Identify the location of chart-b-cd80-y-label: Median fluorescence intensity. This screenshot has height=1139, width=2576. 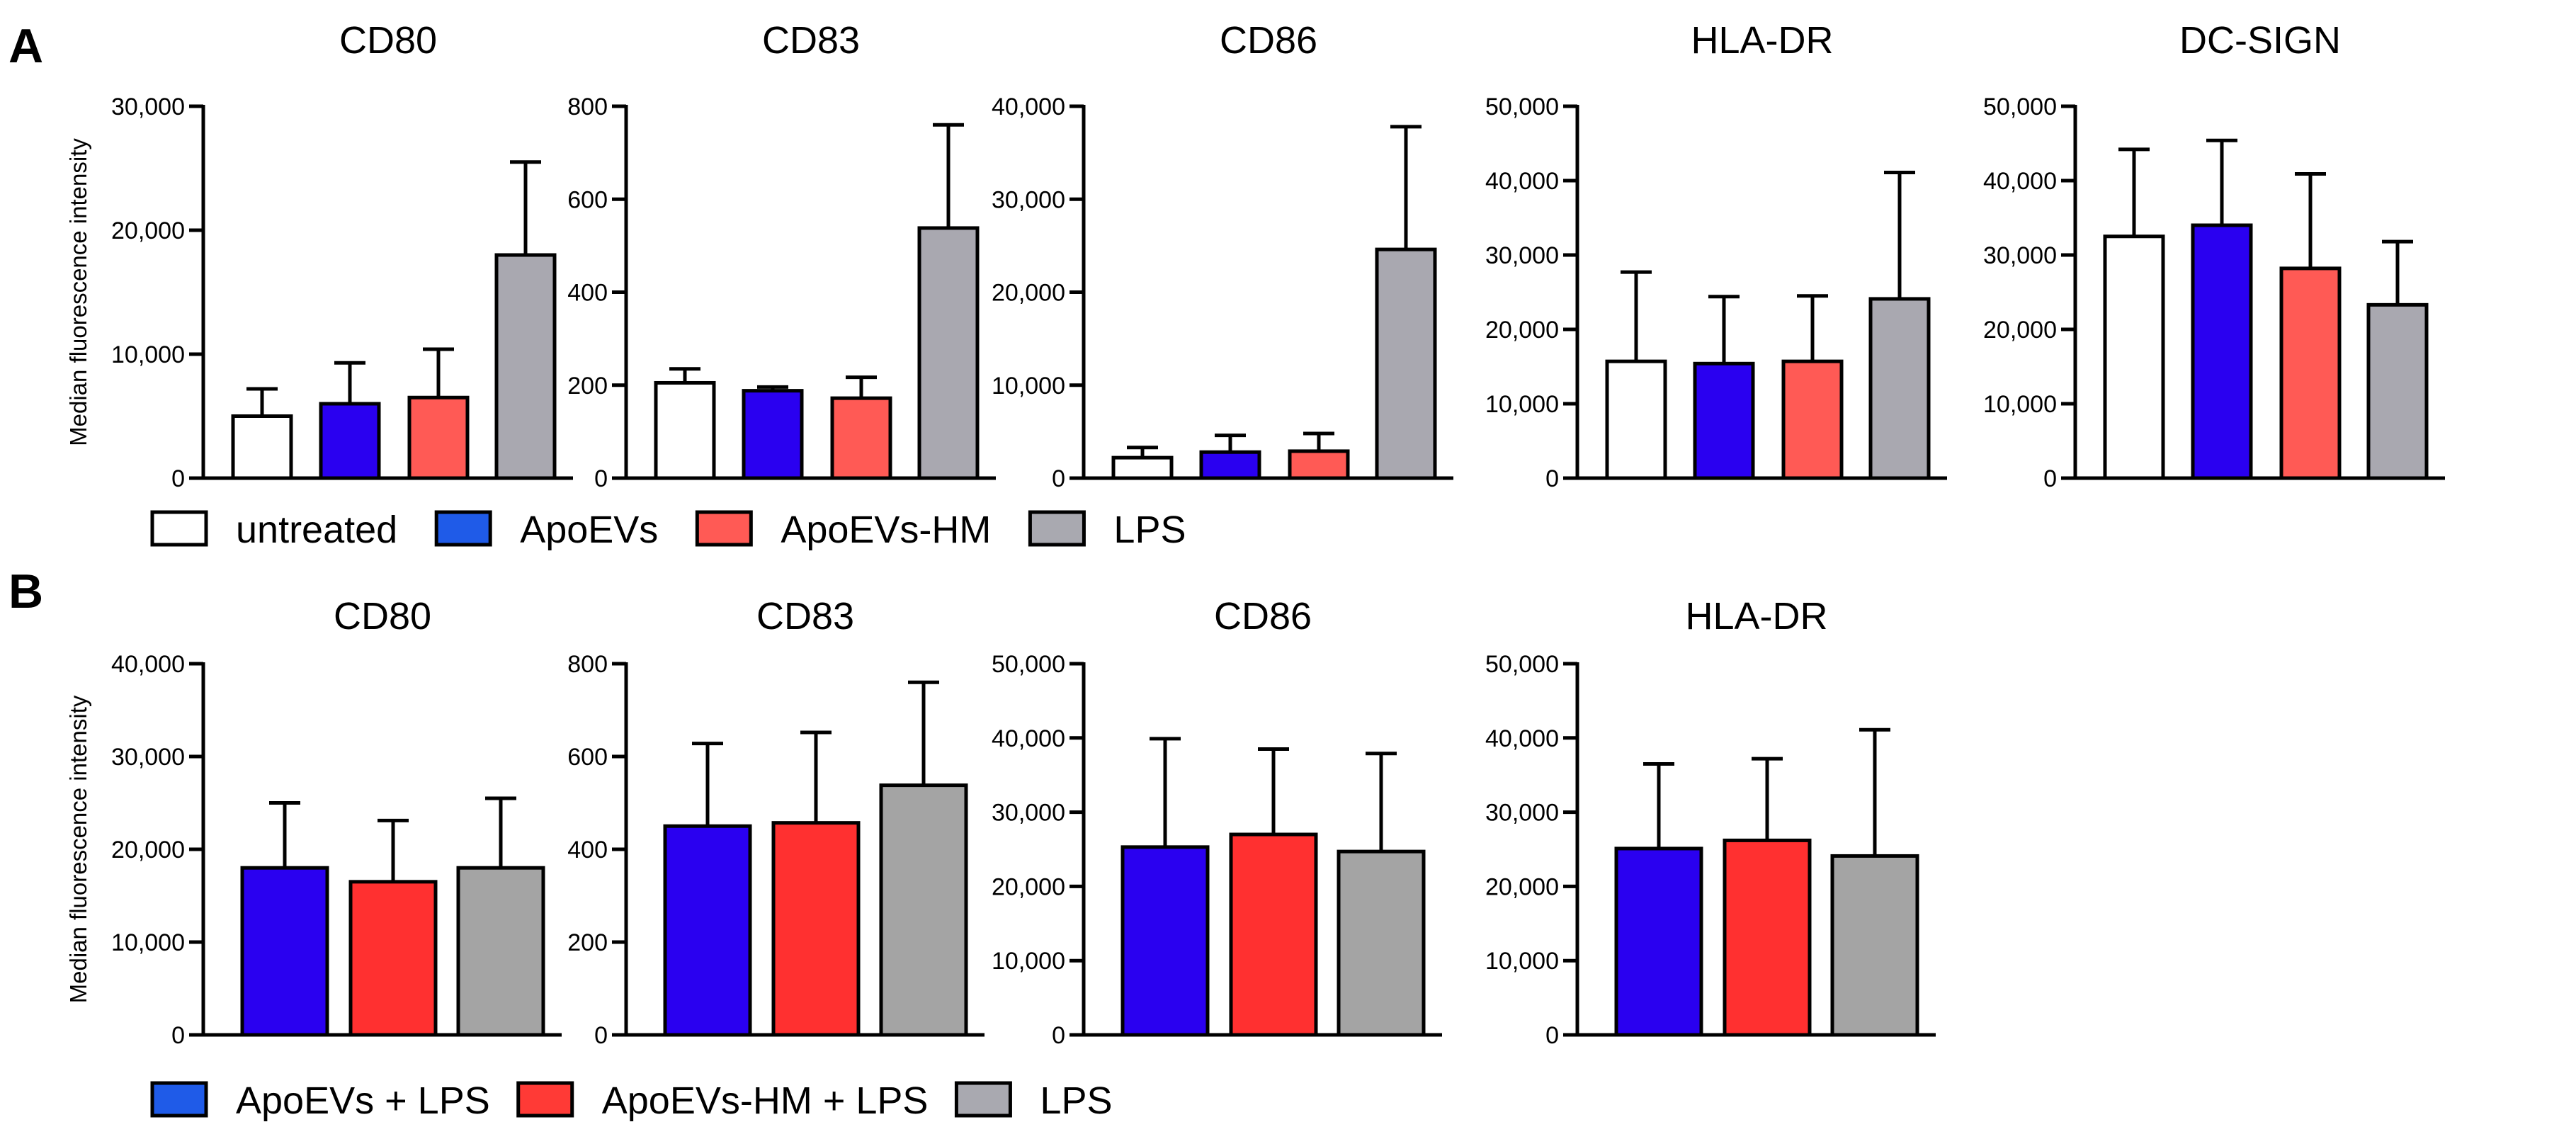
(78, 849).